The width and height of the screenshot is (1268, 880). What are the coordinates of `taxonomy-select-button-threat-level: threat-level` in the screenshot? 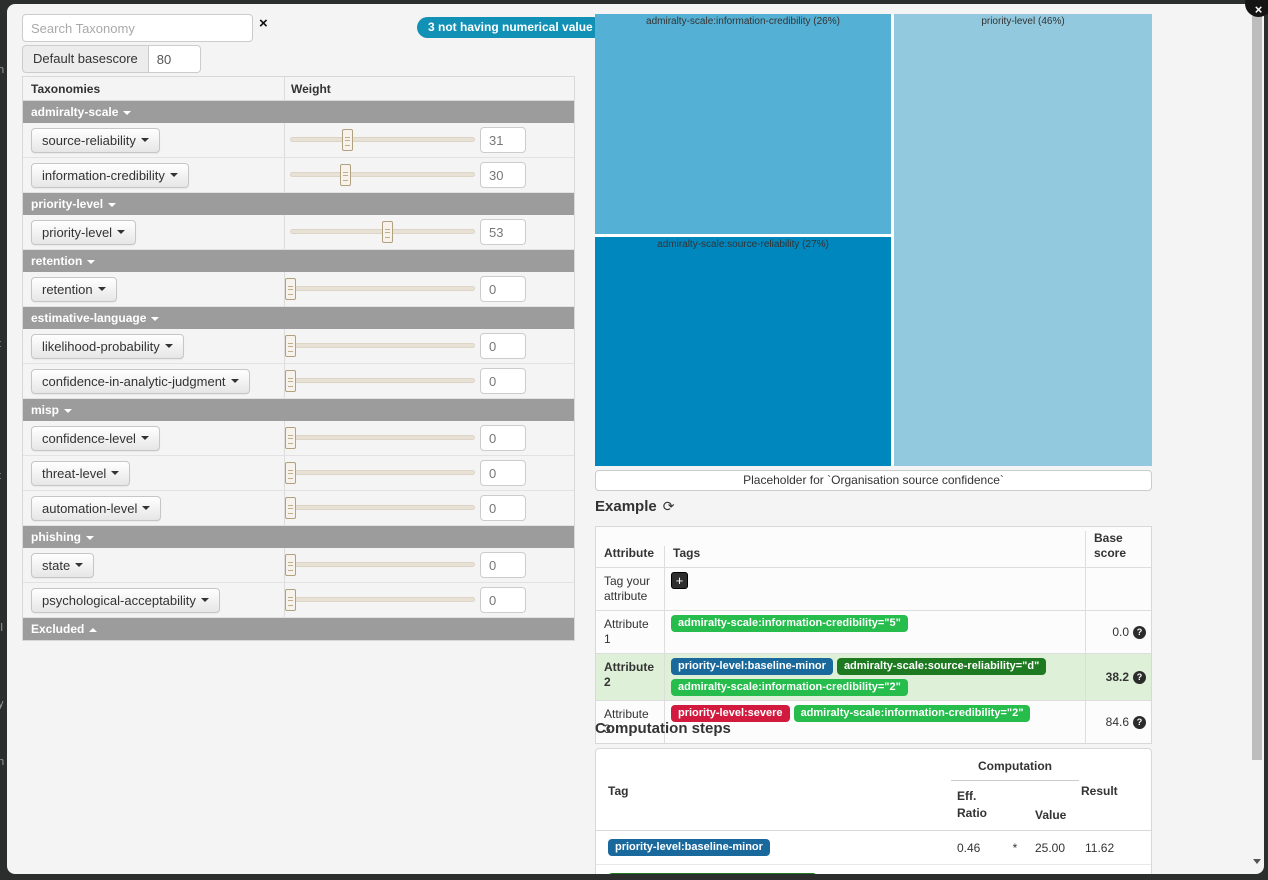 It's located at (81, 473).